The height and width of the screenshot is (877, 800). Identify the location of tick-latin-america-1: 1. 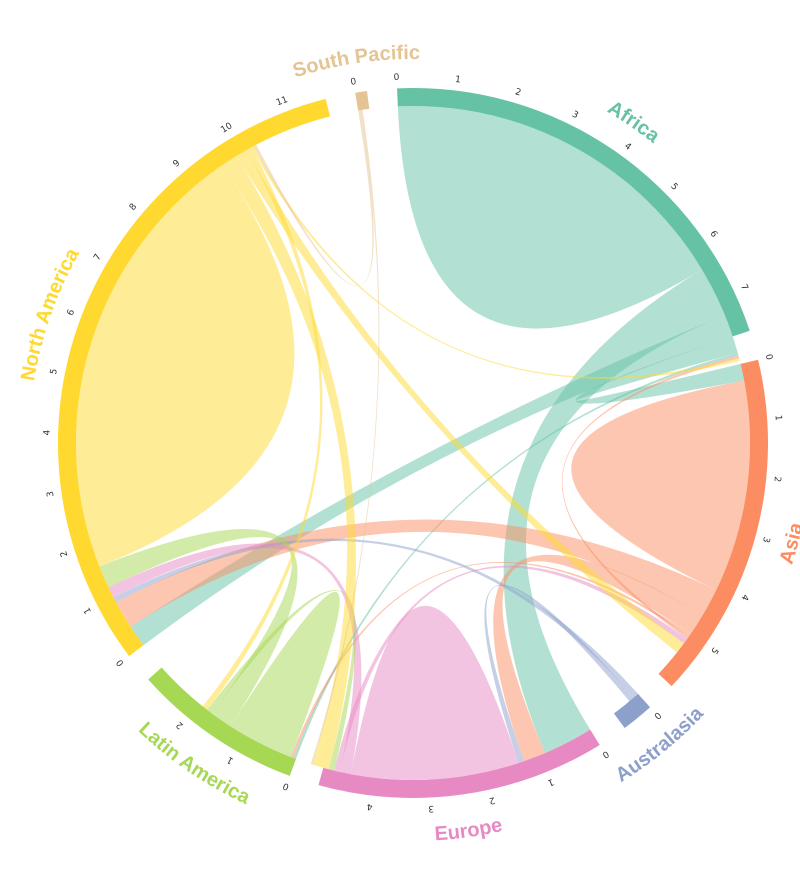
(231, 760).